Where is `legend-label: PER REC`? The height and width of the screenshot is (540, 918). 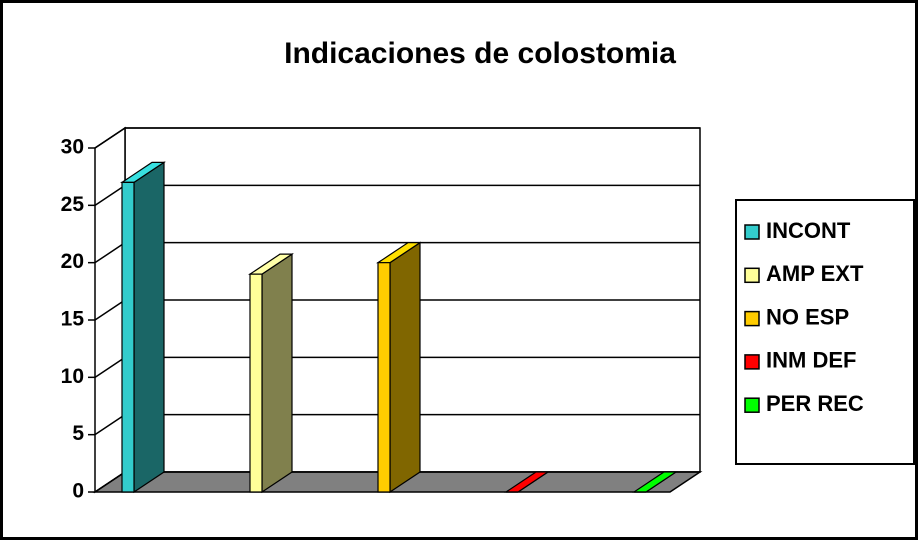 legend-label: PER REC is located at coordinates (815, 403).